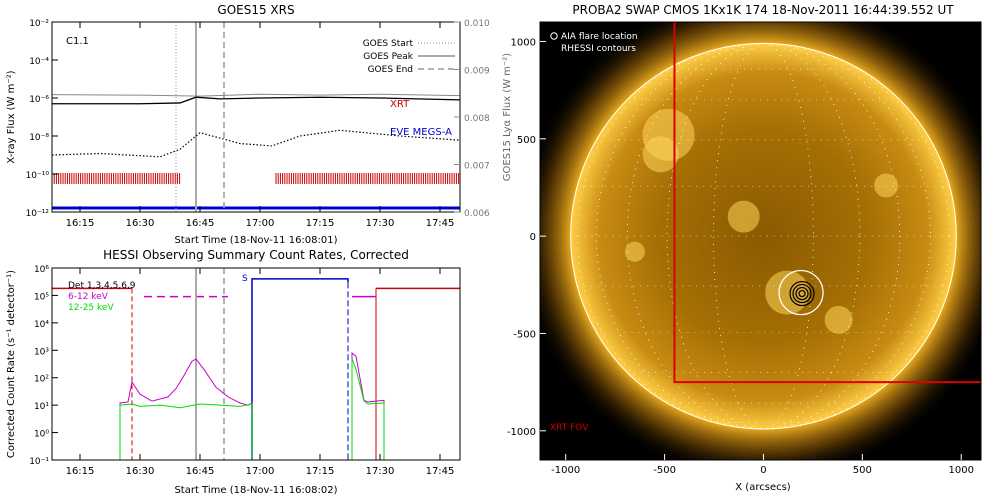 Image resolution: width=1000 pixels, height=504 pixels. What do you see at coordinates (763, 470) in the screenshot?
I see `swap-xtick-label: 0` at bounding box center [763, 470].